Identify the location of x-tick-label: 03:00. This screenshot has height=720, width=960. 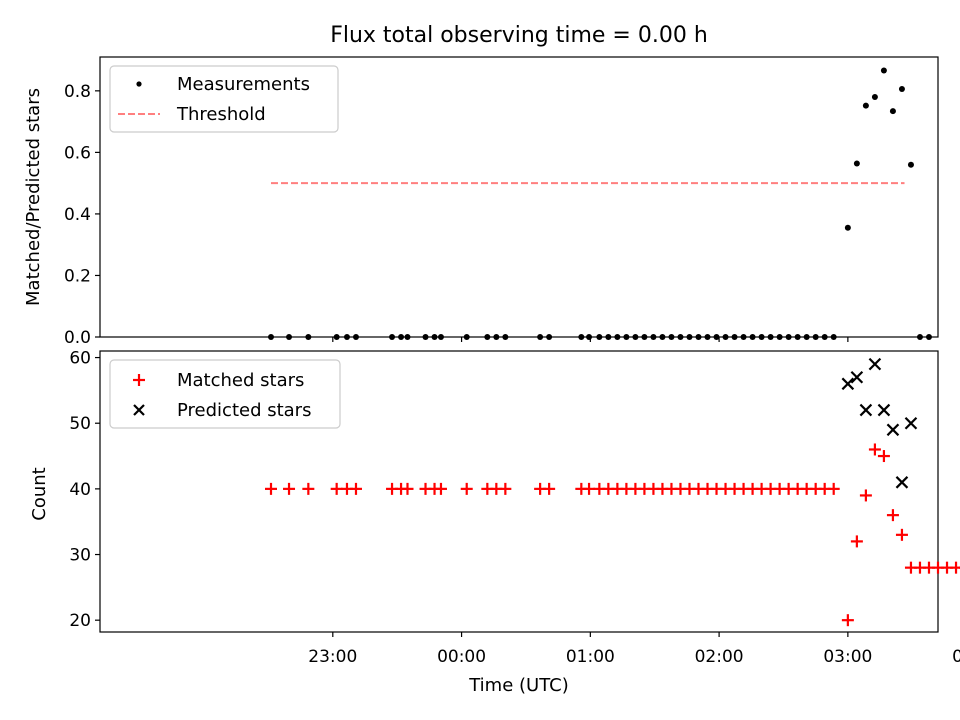
(847, 657).